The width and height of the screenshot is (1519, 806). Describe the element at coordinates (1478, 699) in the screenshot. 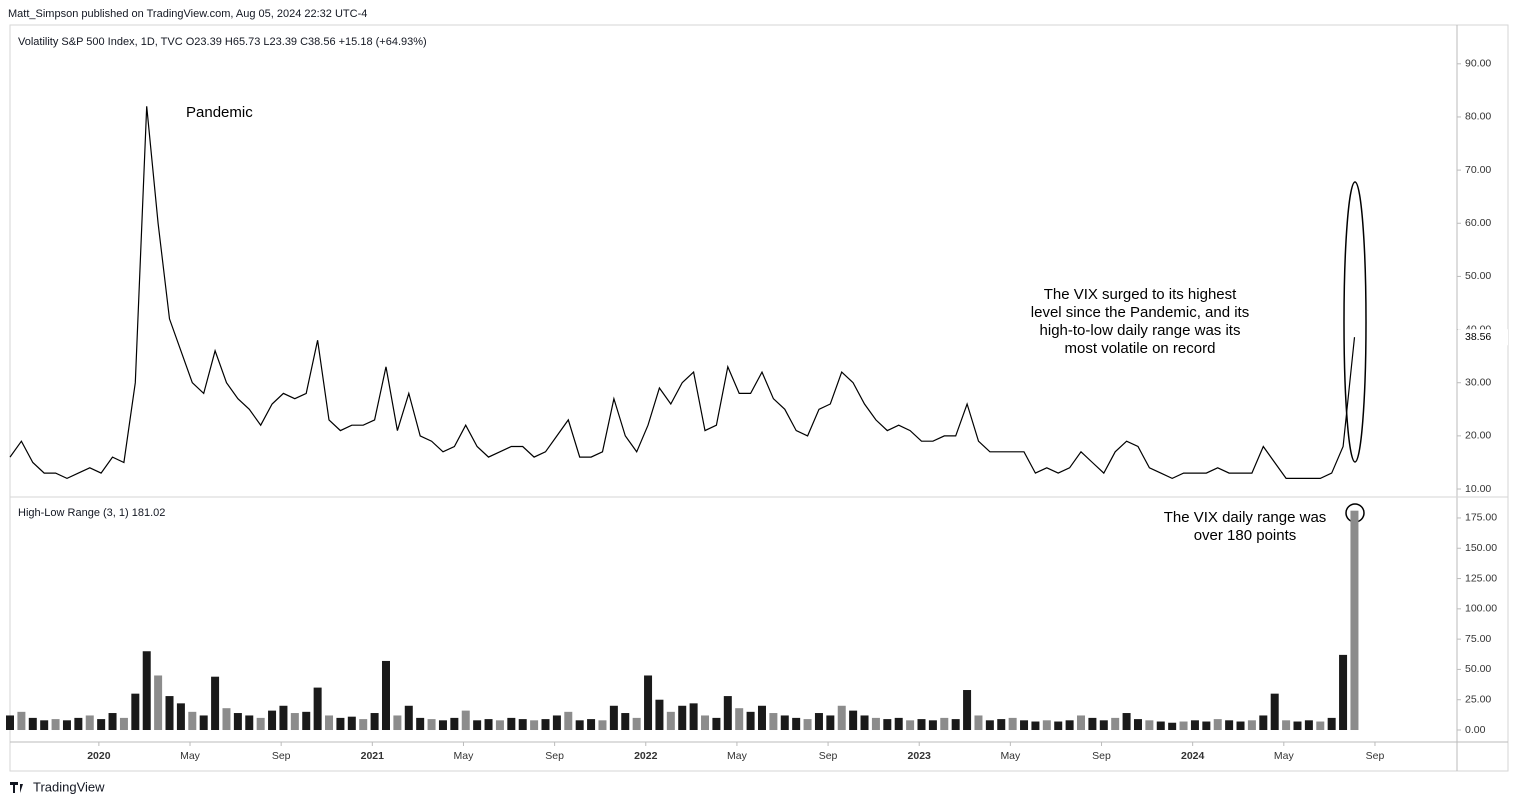

I see `y-tick-label: 25.00` at that location.